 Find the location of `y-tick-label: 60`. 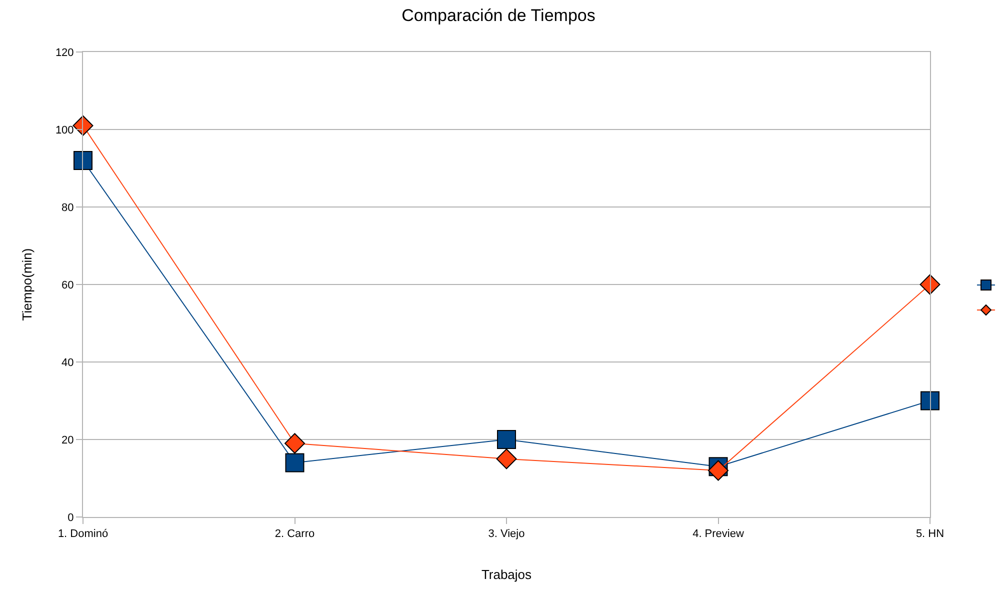

y-tick-label: 60 is located at coordinates (68, 285).